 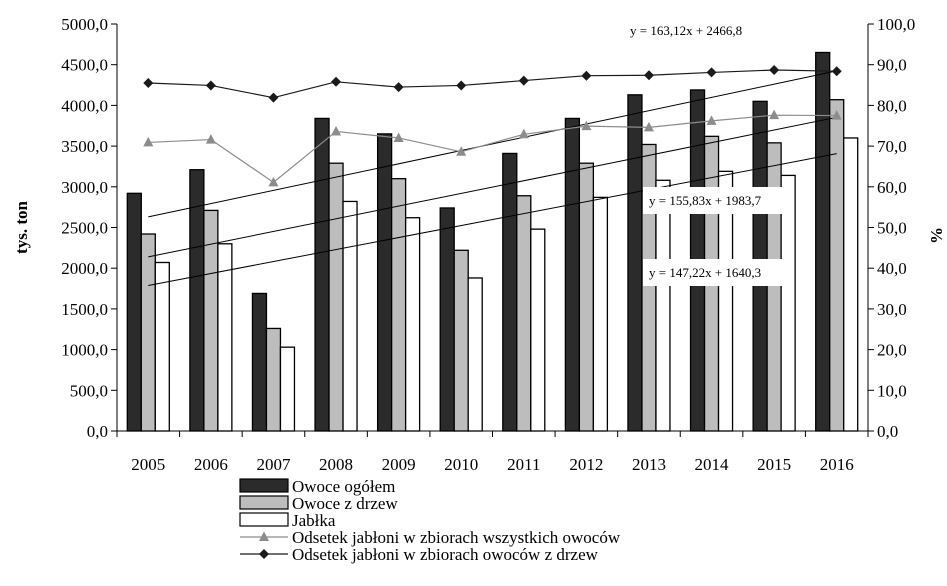 What do you see at coordinates (273, 181) in the screenshot?
I see `line-1-marker-2007` at bounding box center [273, 181].